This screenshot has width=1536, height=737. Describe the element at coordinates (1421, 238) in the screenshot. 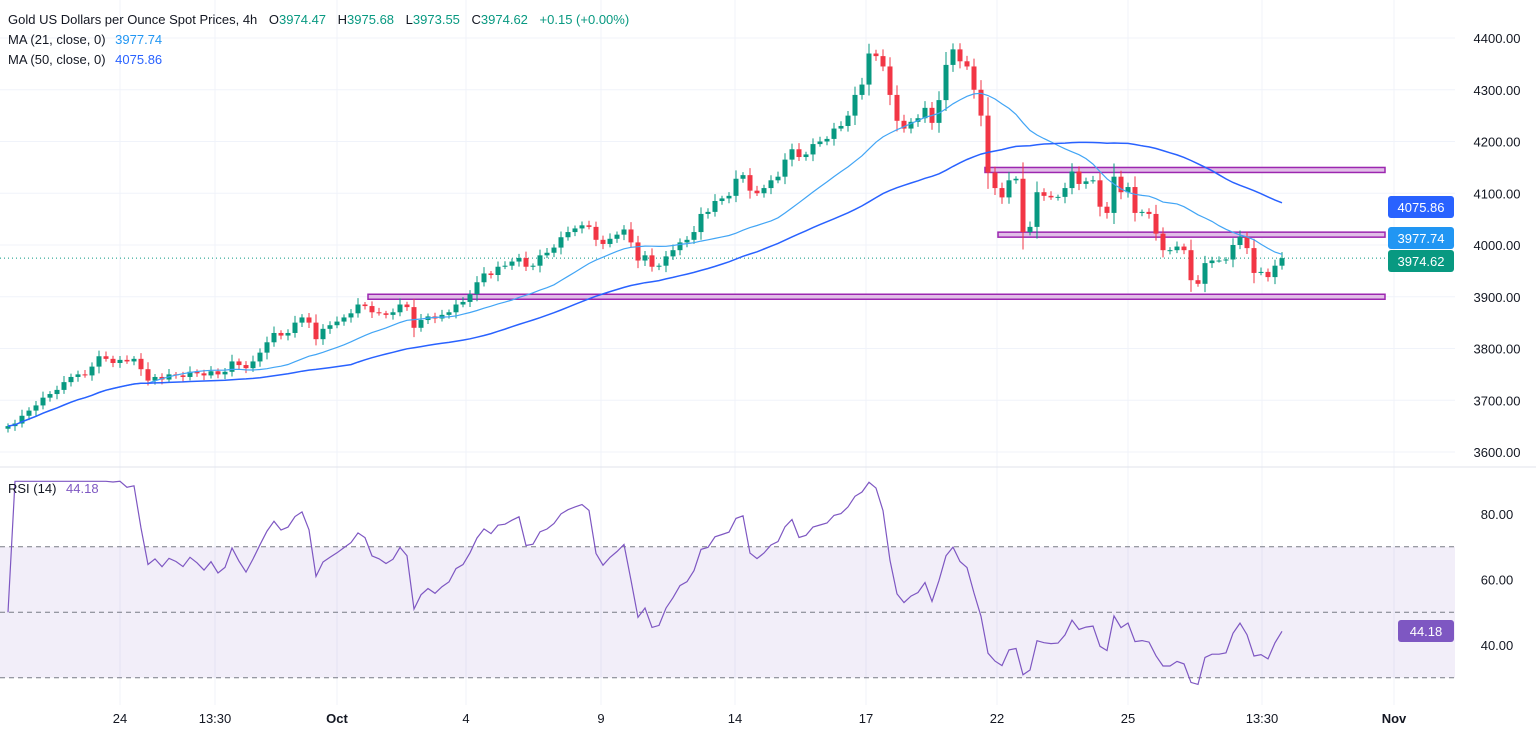

I see `svg-text: 3977.74` at that location.